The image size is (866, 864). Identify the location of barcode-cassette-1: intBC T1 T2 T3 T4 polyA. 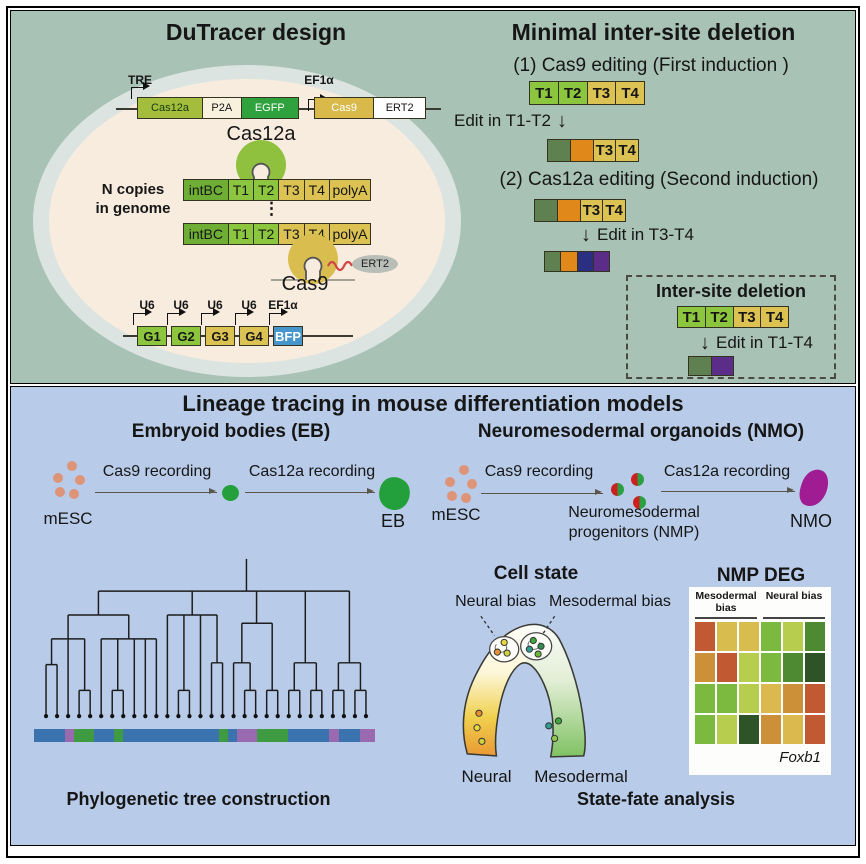
(277, 190).